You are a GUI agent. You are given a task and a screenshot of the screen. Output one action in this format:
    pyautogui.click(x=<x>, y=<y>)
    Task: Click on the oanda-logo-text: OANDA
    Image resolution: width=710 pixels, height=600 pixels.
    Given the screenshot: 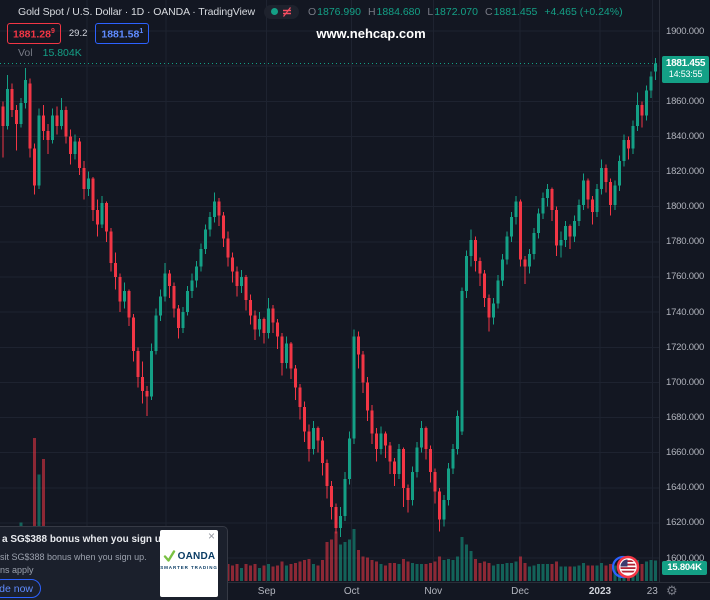 What is the action you would take?
    pyautogui.click(x=196, y=556)
    